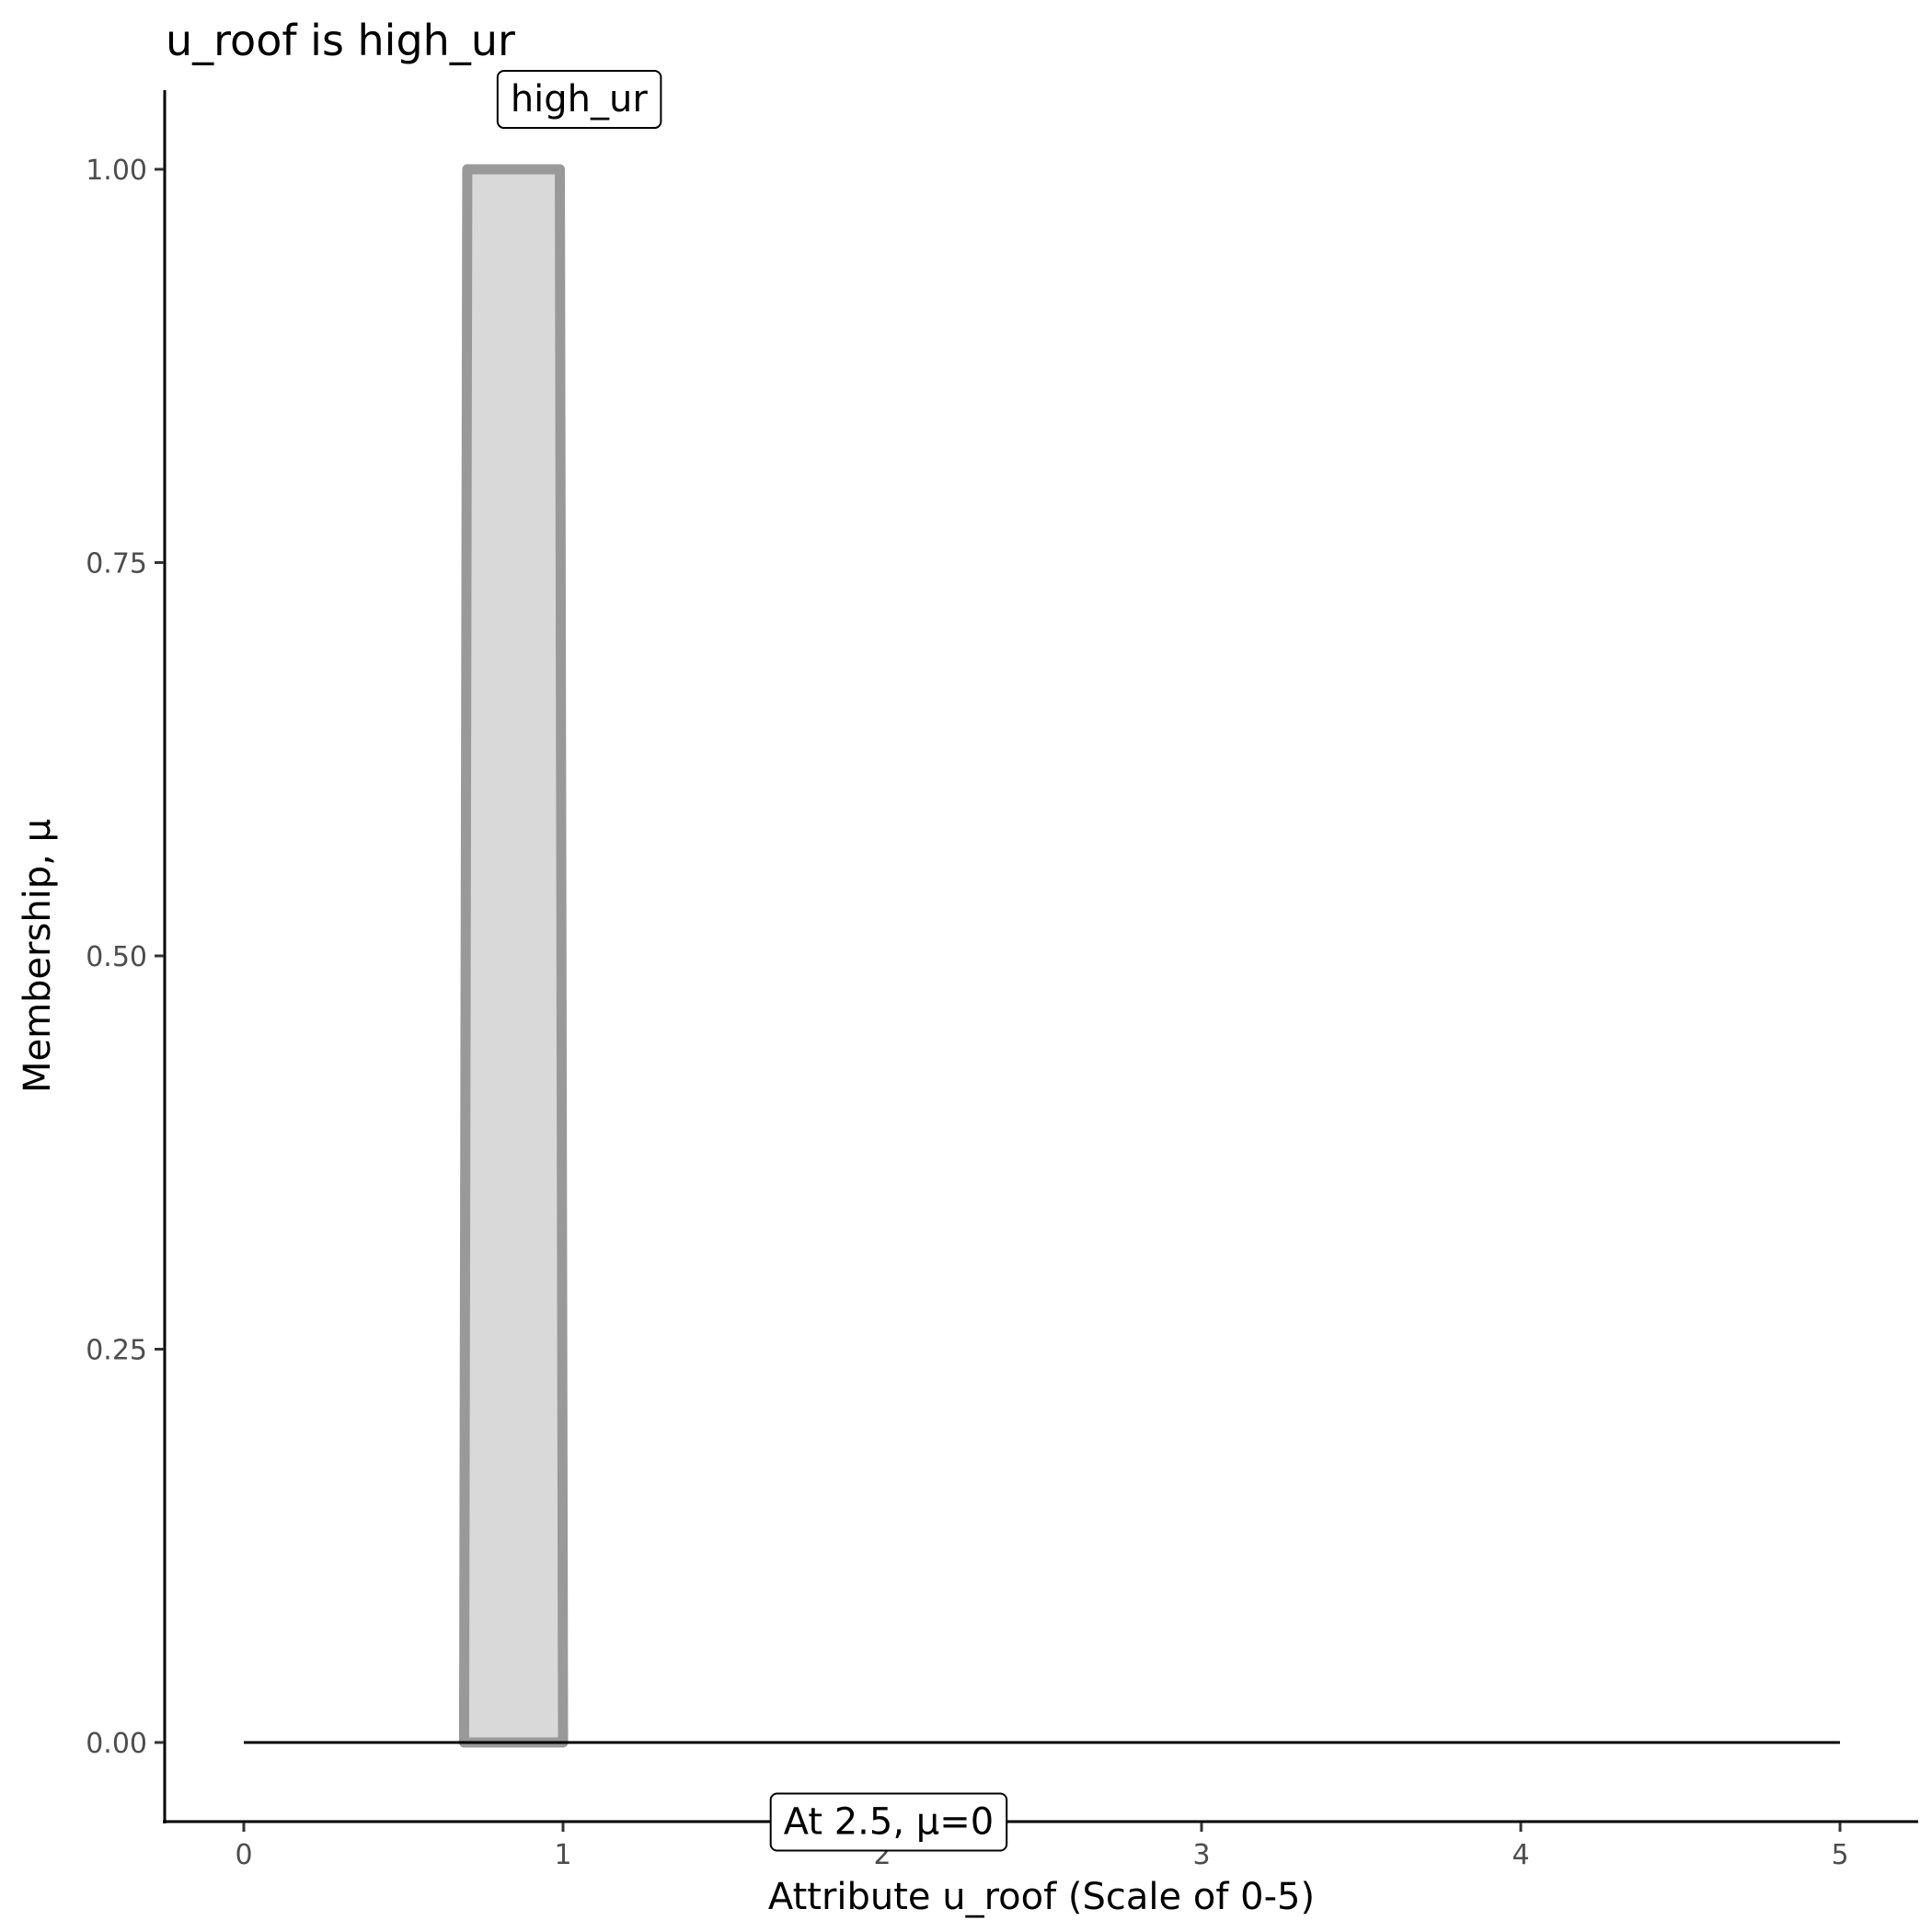 This screenshot has height=1932, width=1932. I want to click on x-tick-label: 1, so click(562, 1855).